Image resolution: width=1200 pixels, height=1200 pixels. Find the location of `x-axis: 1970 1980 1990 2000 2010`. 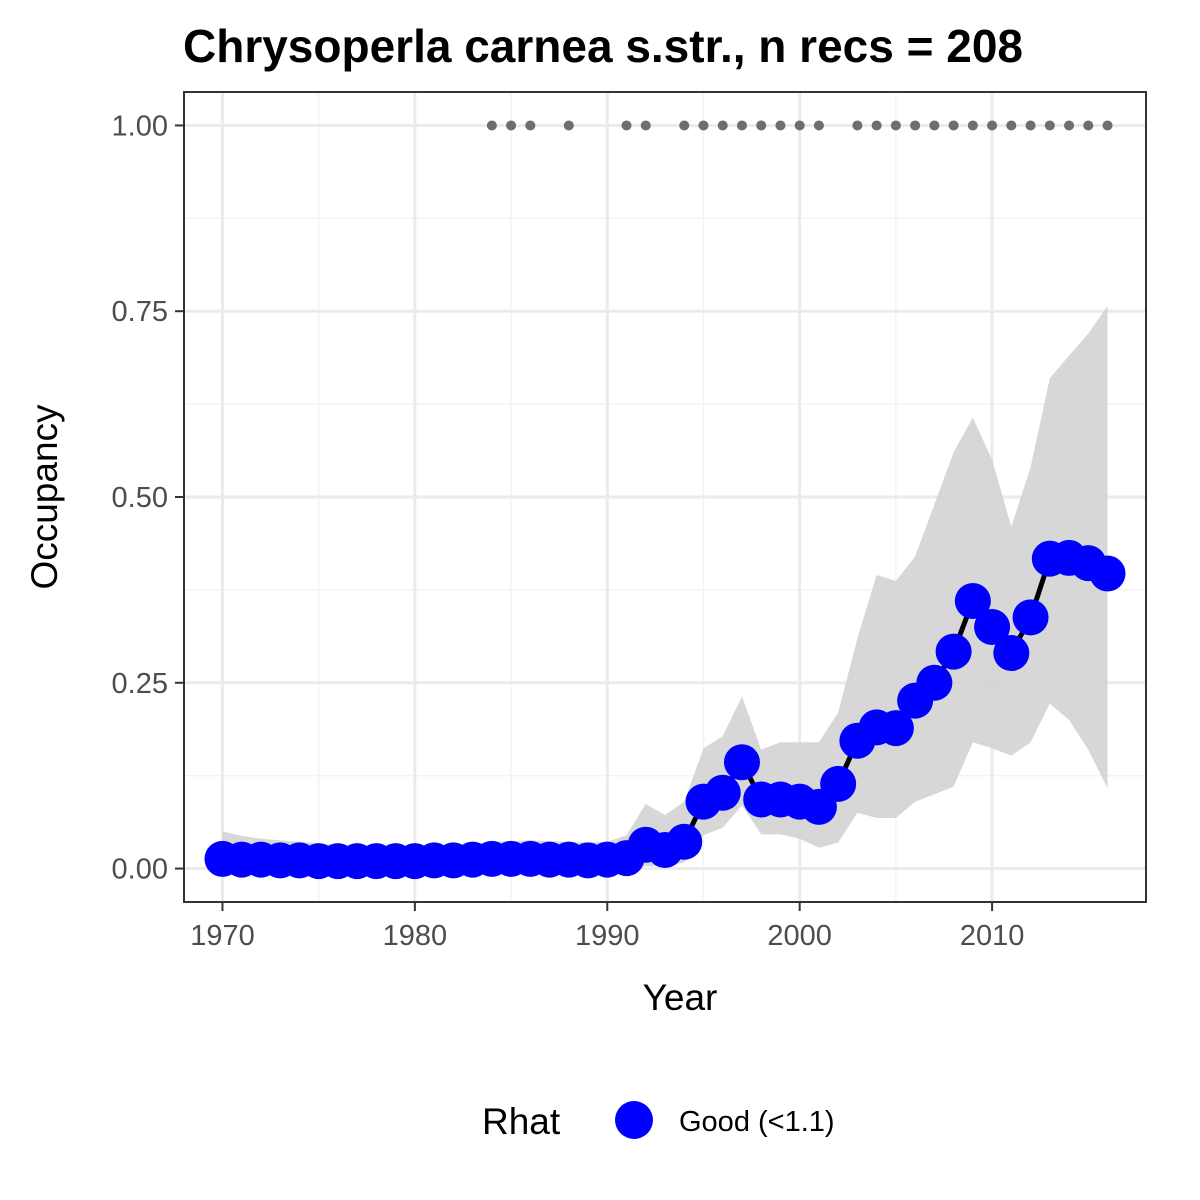

x-axis: 1970 1980 1990 2000 2010 is located at coordinates (607, 927).